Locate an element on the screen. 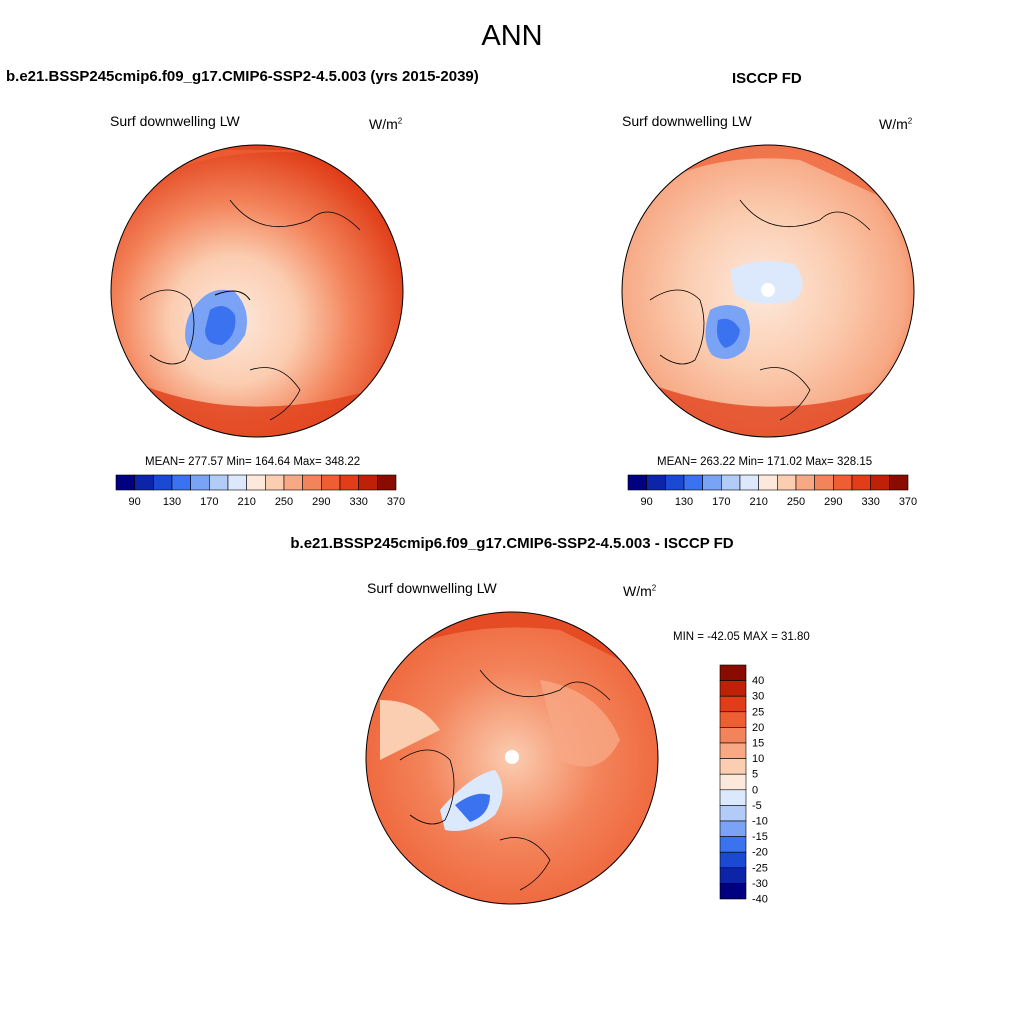 The height and width of the screenshot is (1024, 1024). colorbar-tick-label: 25 is located at coordinates (758, 712).